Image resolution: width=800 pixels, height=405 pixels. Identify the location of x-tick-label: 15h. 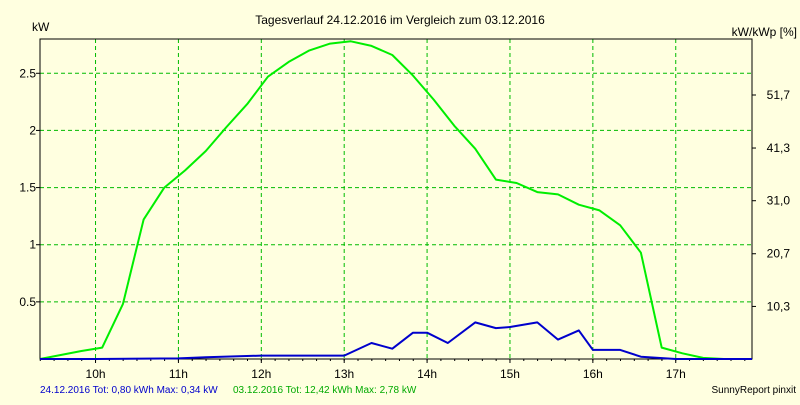
(510, 374).